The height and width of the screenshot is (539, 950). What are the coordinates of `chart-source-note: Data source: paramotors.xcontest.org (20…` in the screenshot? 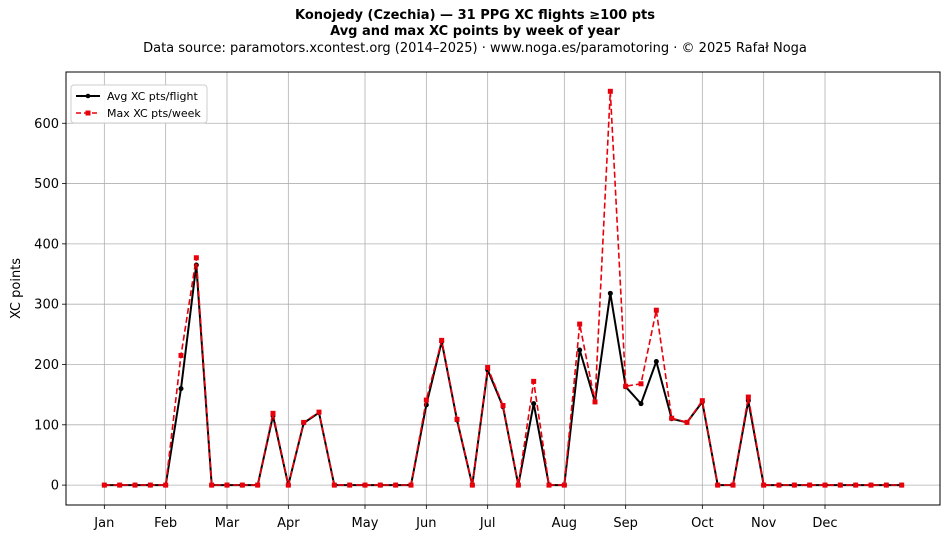 It's located at (475, 48).